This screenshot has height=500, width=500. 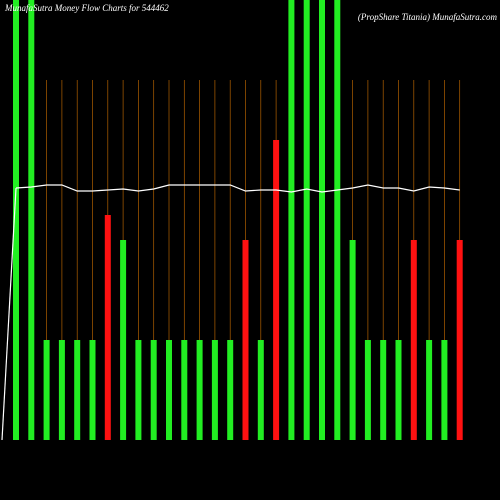 What do you see at coordinates (9, 314) in the screenshot?
I see `flow-line-lead` at bounding box center [9, 314].